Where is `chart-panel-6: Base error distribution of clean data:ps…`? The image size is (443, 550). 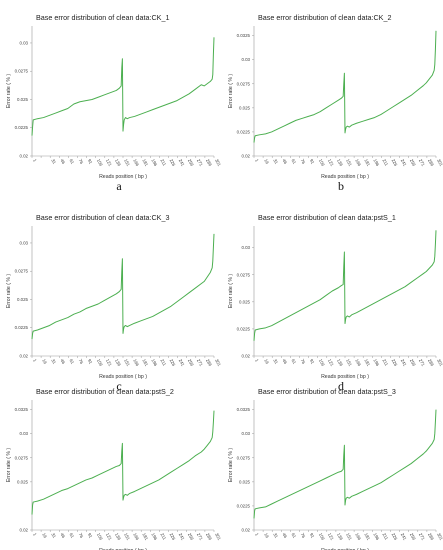
chart-panel-6: Base error distribution of clean data:ps… is located at coordinates (335, 468).